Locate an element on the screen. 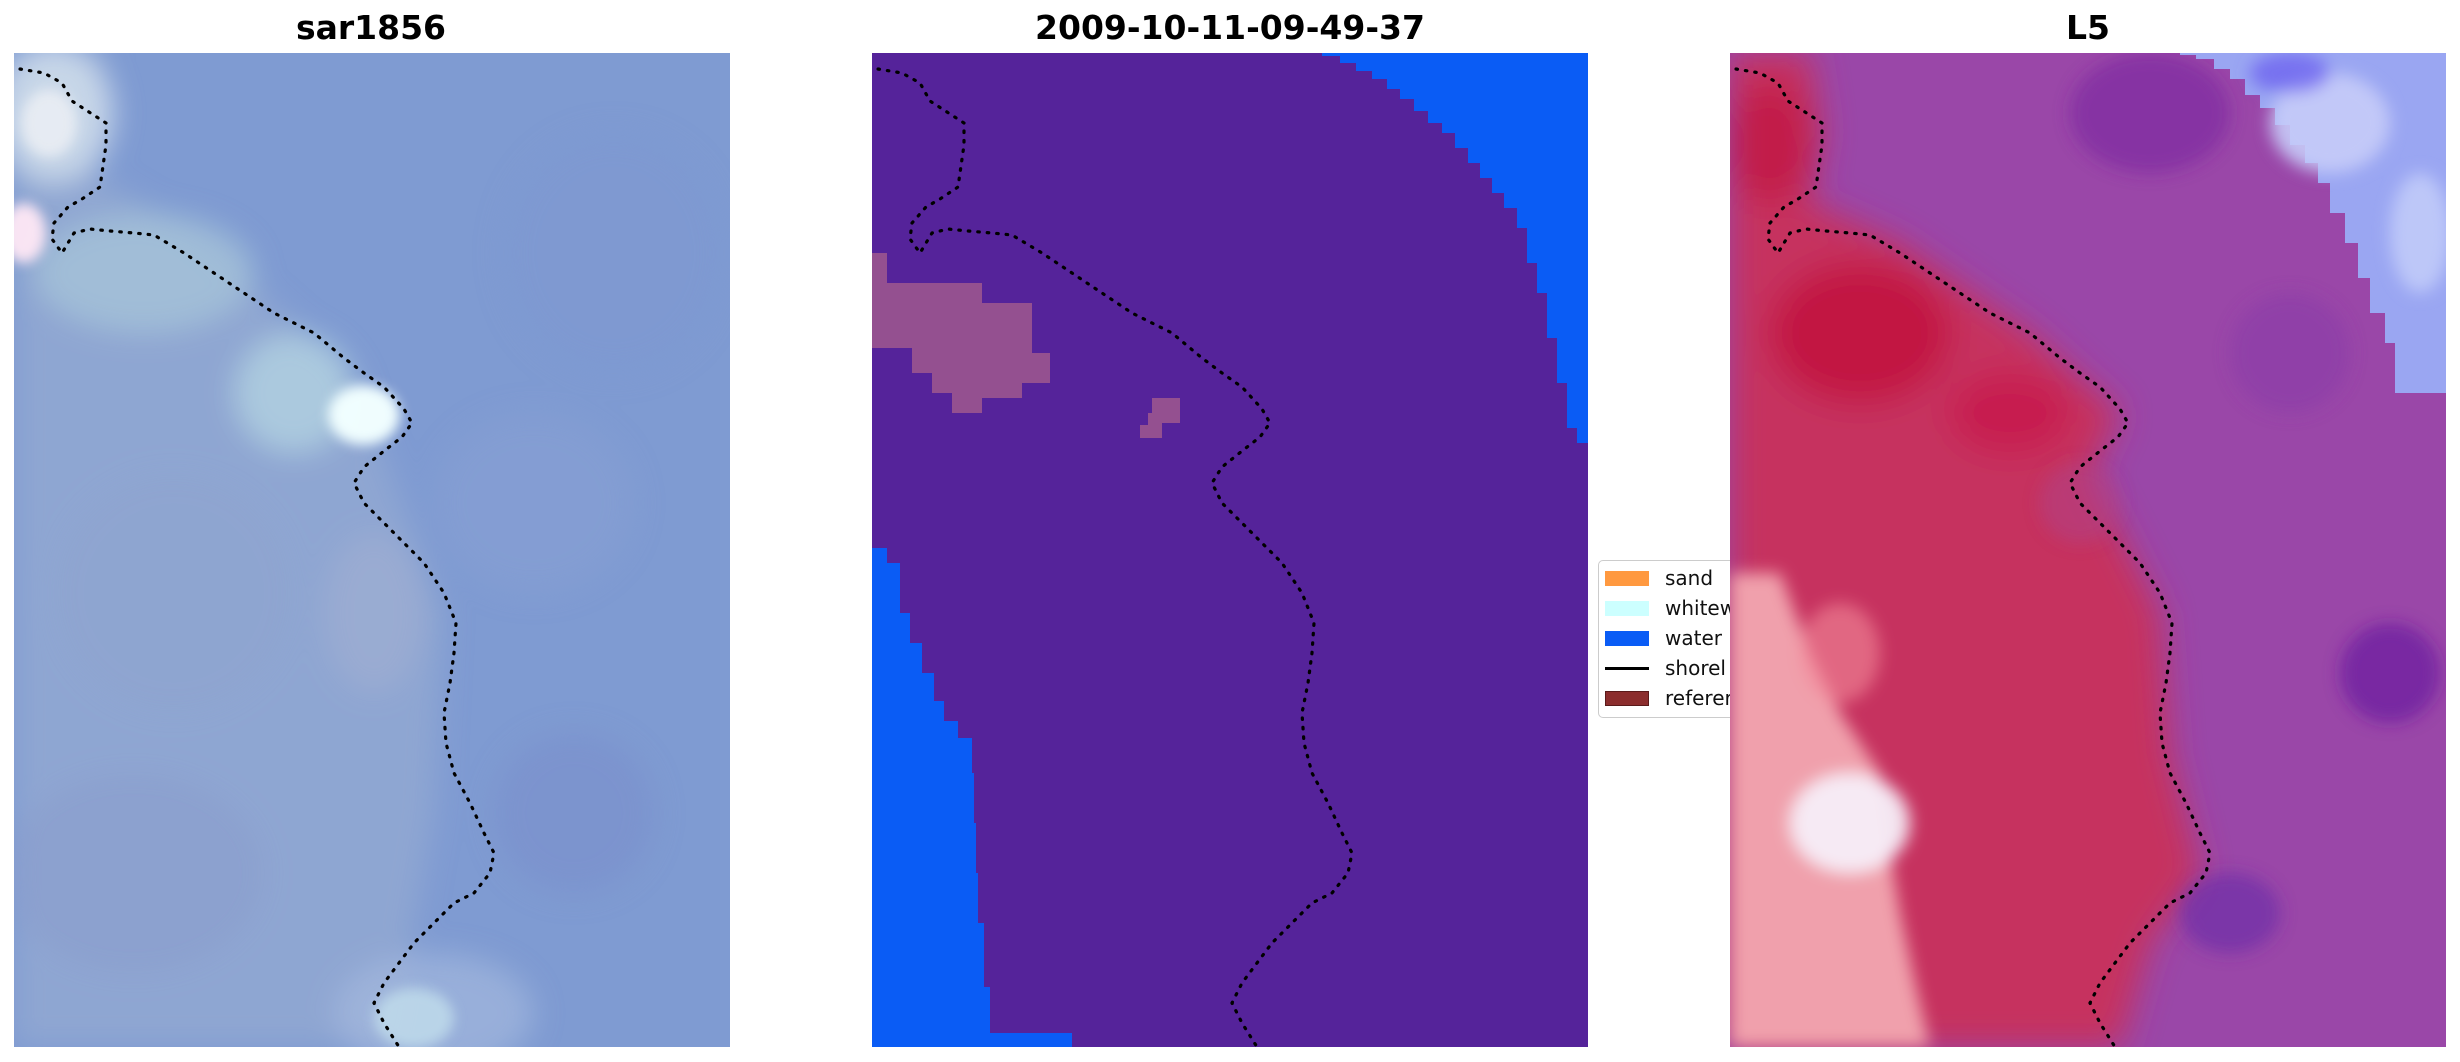 The height and width of the screenshot is (1062, 2460). reference-overlay-patch-large is located at coordinates (961, 333).